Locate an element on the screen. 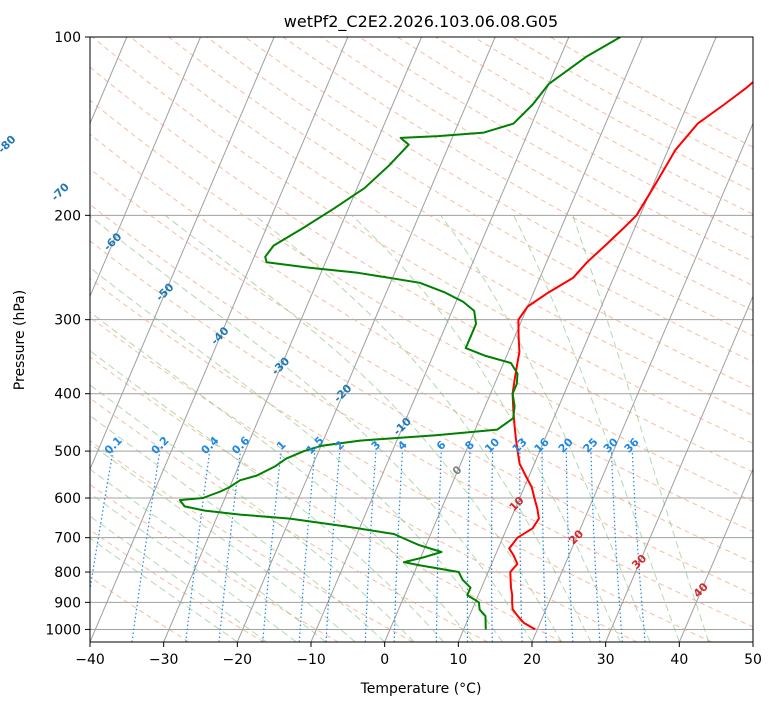 The width and height of the screenshot is (775, 708). x-axis: −40 −30 −20 −10 0 10 20 30 40 50 is located at coordinates (418, 655).